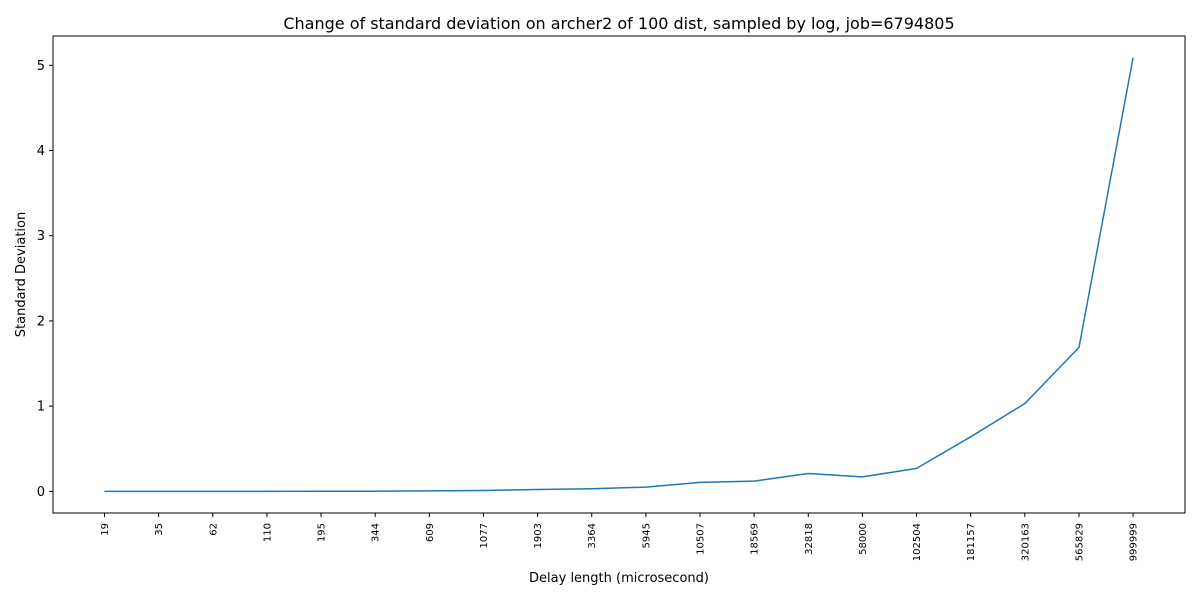 The height and width of the screenshot is (600, 1200). Describe the element at coordinates (376, 532) in the screenshot. I see `x-tick-label: 344` at that location.